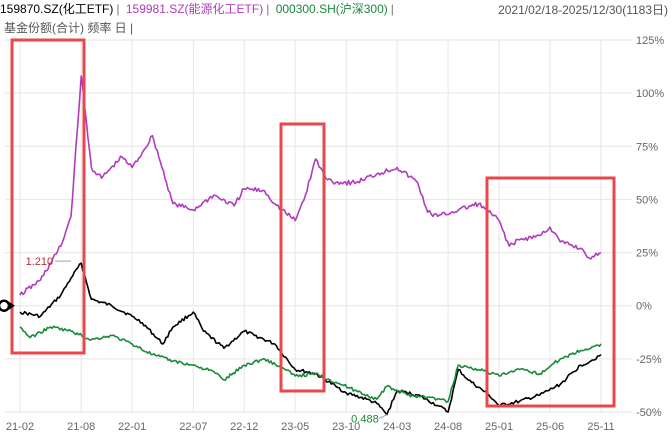 The width and height of the screenshot is (672, 439). Describe the element at coordinates (650, 94) in the screenshot. I see `y-tick-label: 100%` at that location.